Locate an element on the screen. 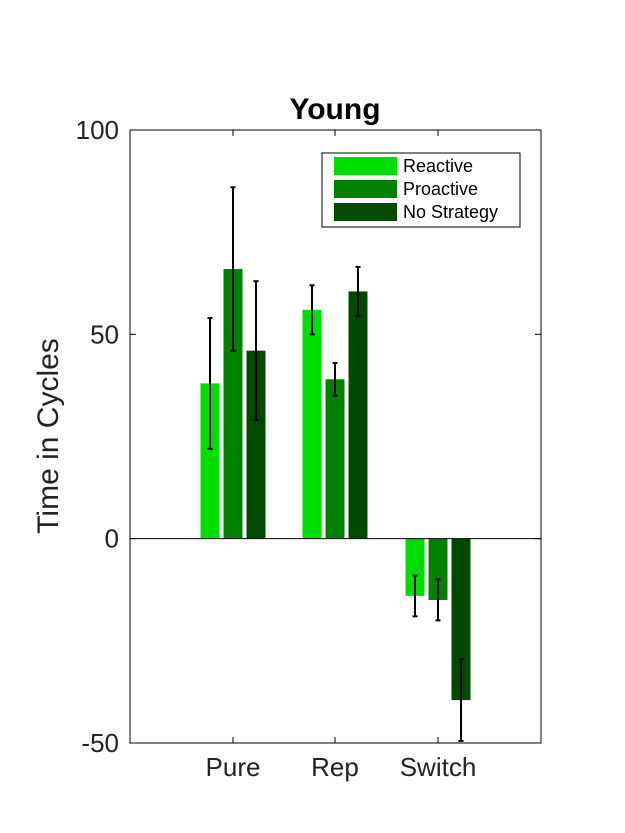  y-tick-label: 0 is located at coordinates (112, 539).